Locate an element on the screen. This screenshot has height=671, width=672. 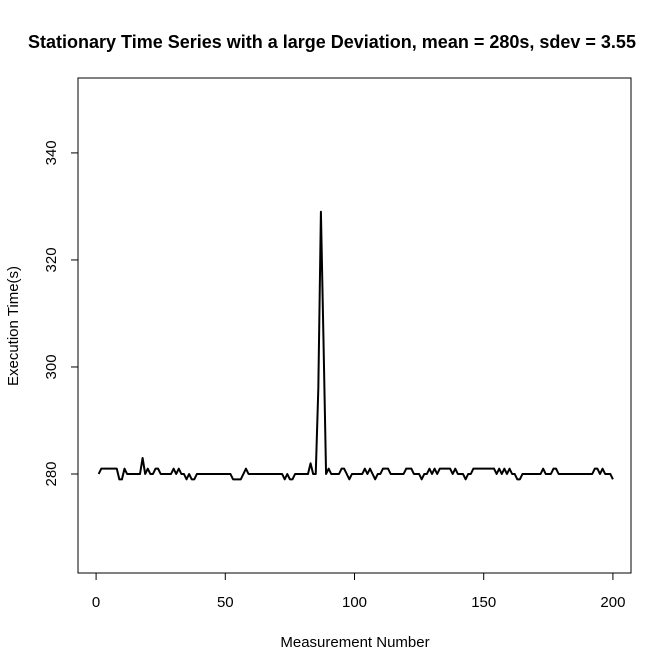
x-axis: 0 50 100 150 200 is located at coordinates (358, 592).